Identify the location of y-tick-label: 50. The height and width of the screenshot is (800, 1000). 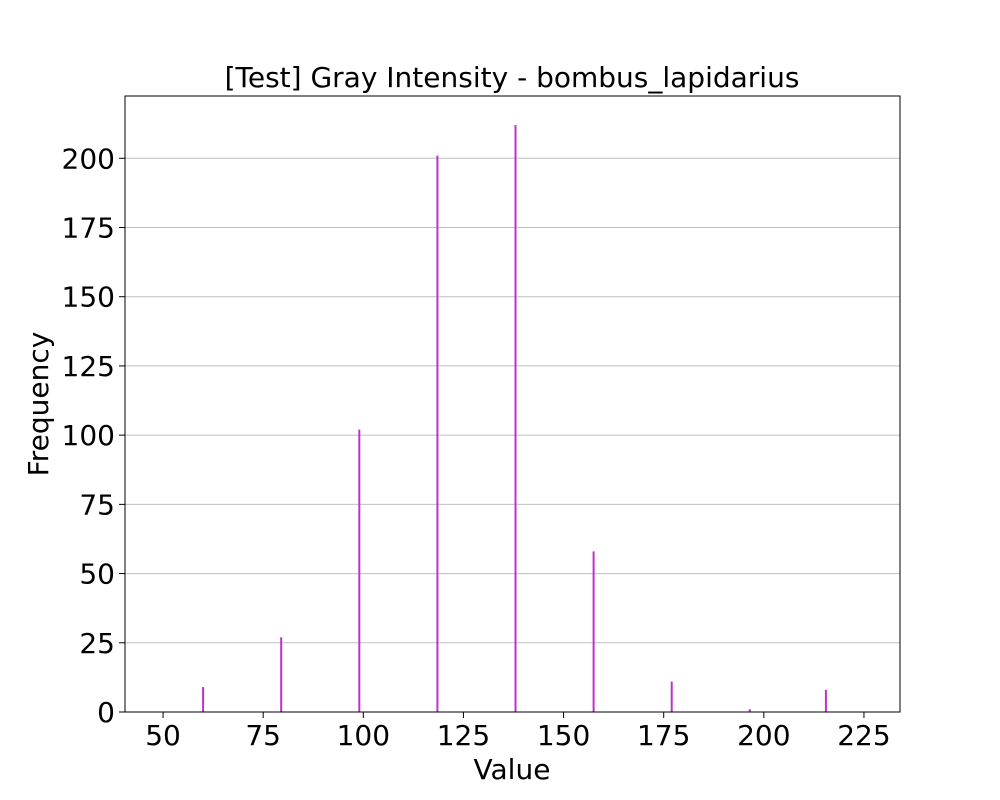
(97, 574).